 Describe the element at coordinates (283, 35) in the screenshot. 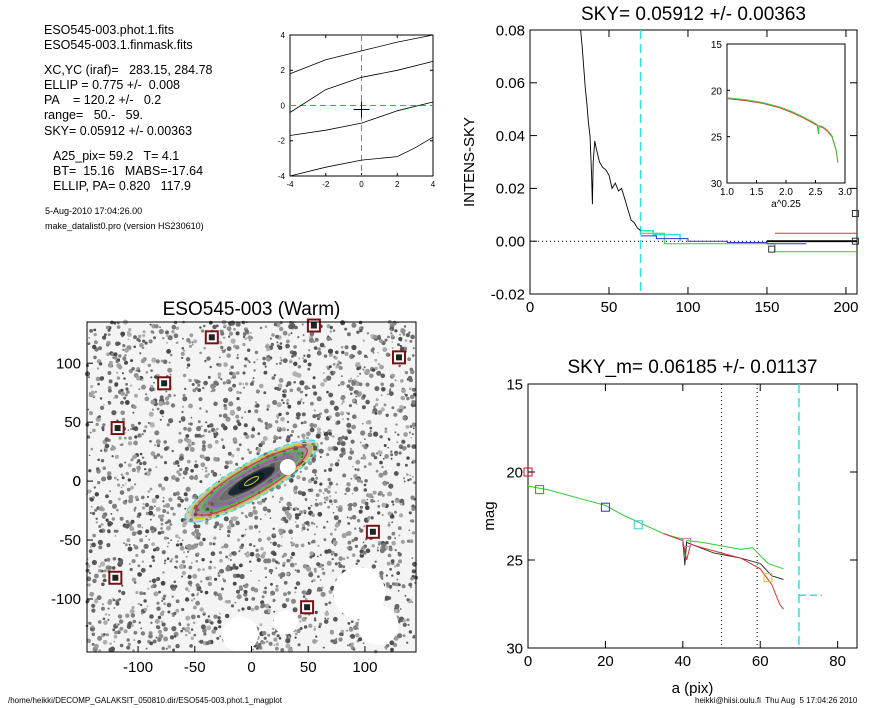

I see `center-plot-ytick-label: 4` at that location.